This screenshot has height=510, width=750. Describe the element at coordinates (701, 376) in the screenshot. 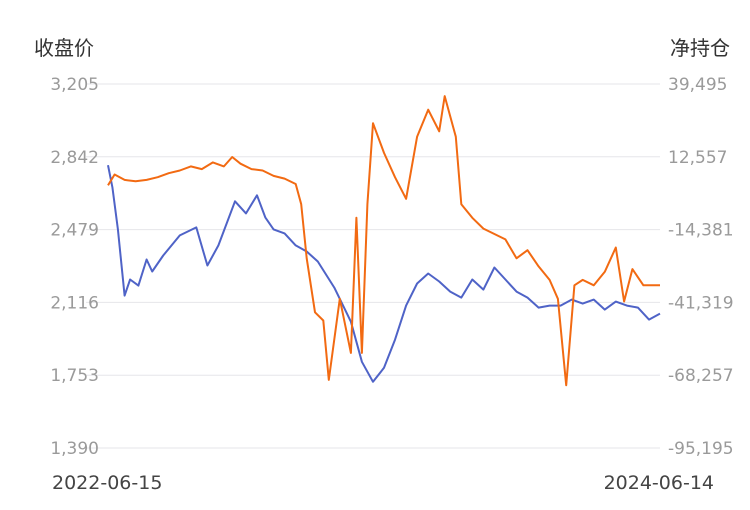

I see `right-tick-label: -68,257` at that location.